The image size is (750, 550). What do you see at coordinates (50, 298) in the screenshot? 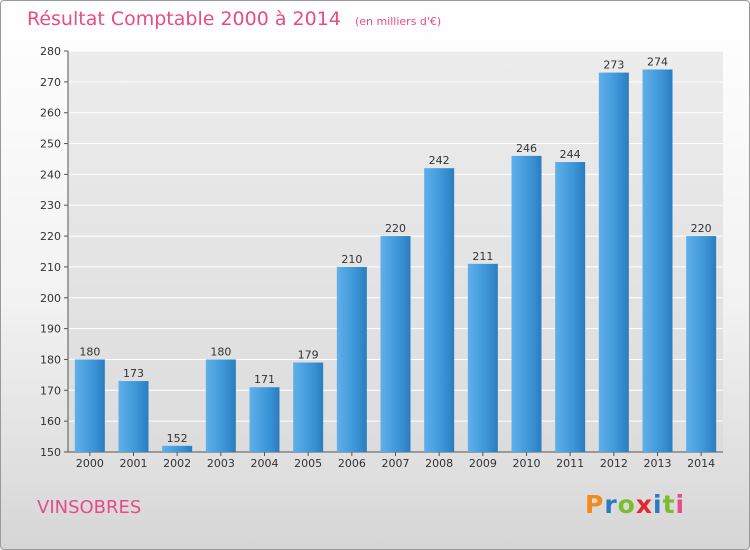
I see `y-tick-label: 200` at bounding box center [50, 298].